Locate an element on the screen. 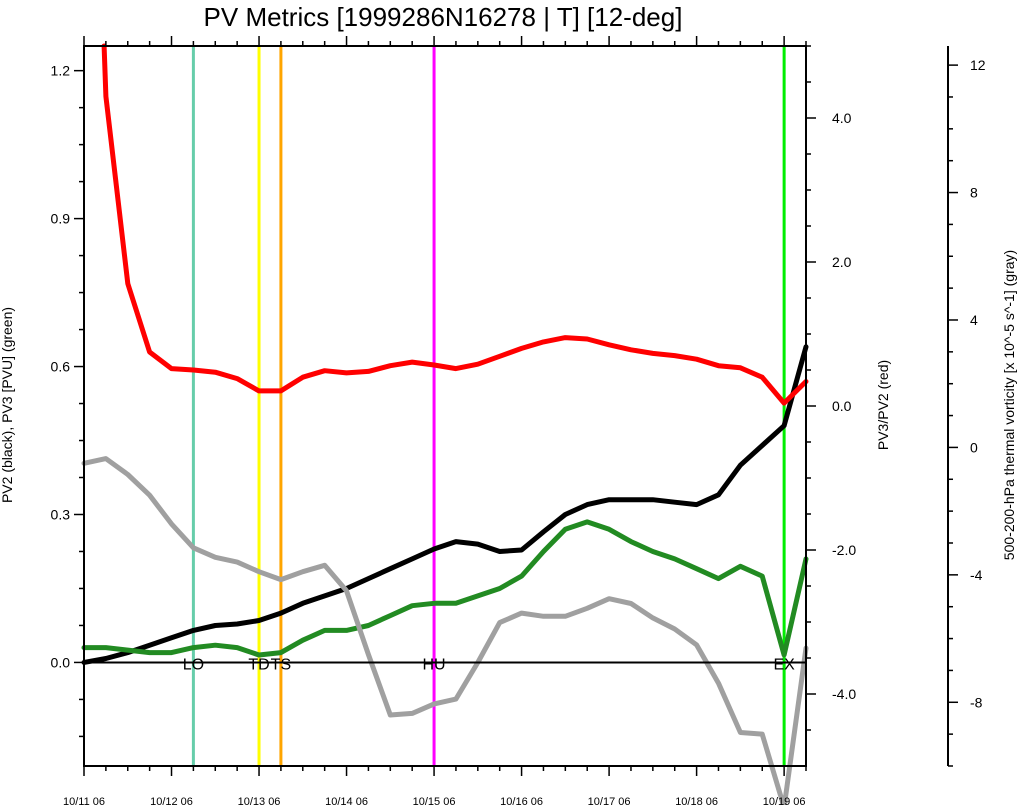 The image size is (1018, 805). x-tick-label: 10/16 06 is located at coordinates (521, 800).